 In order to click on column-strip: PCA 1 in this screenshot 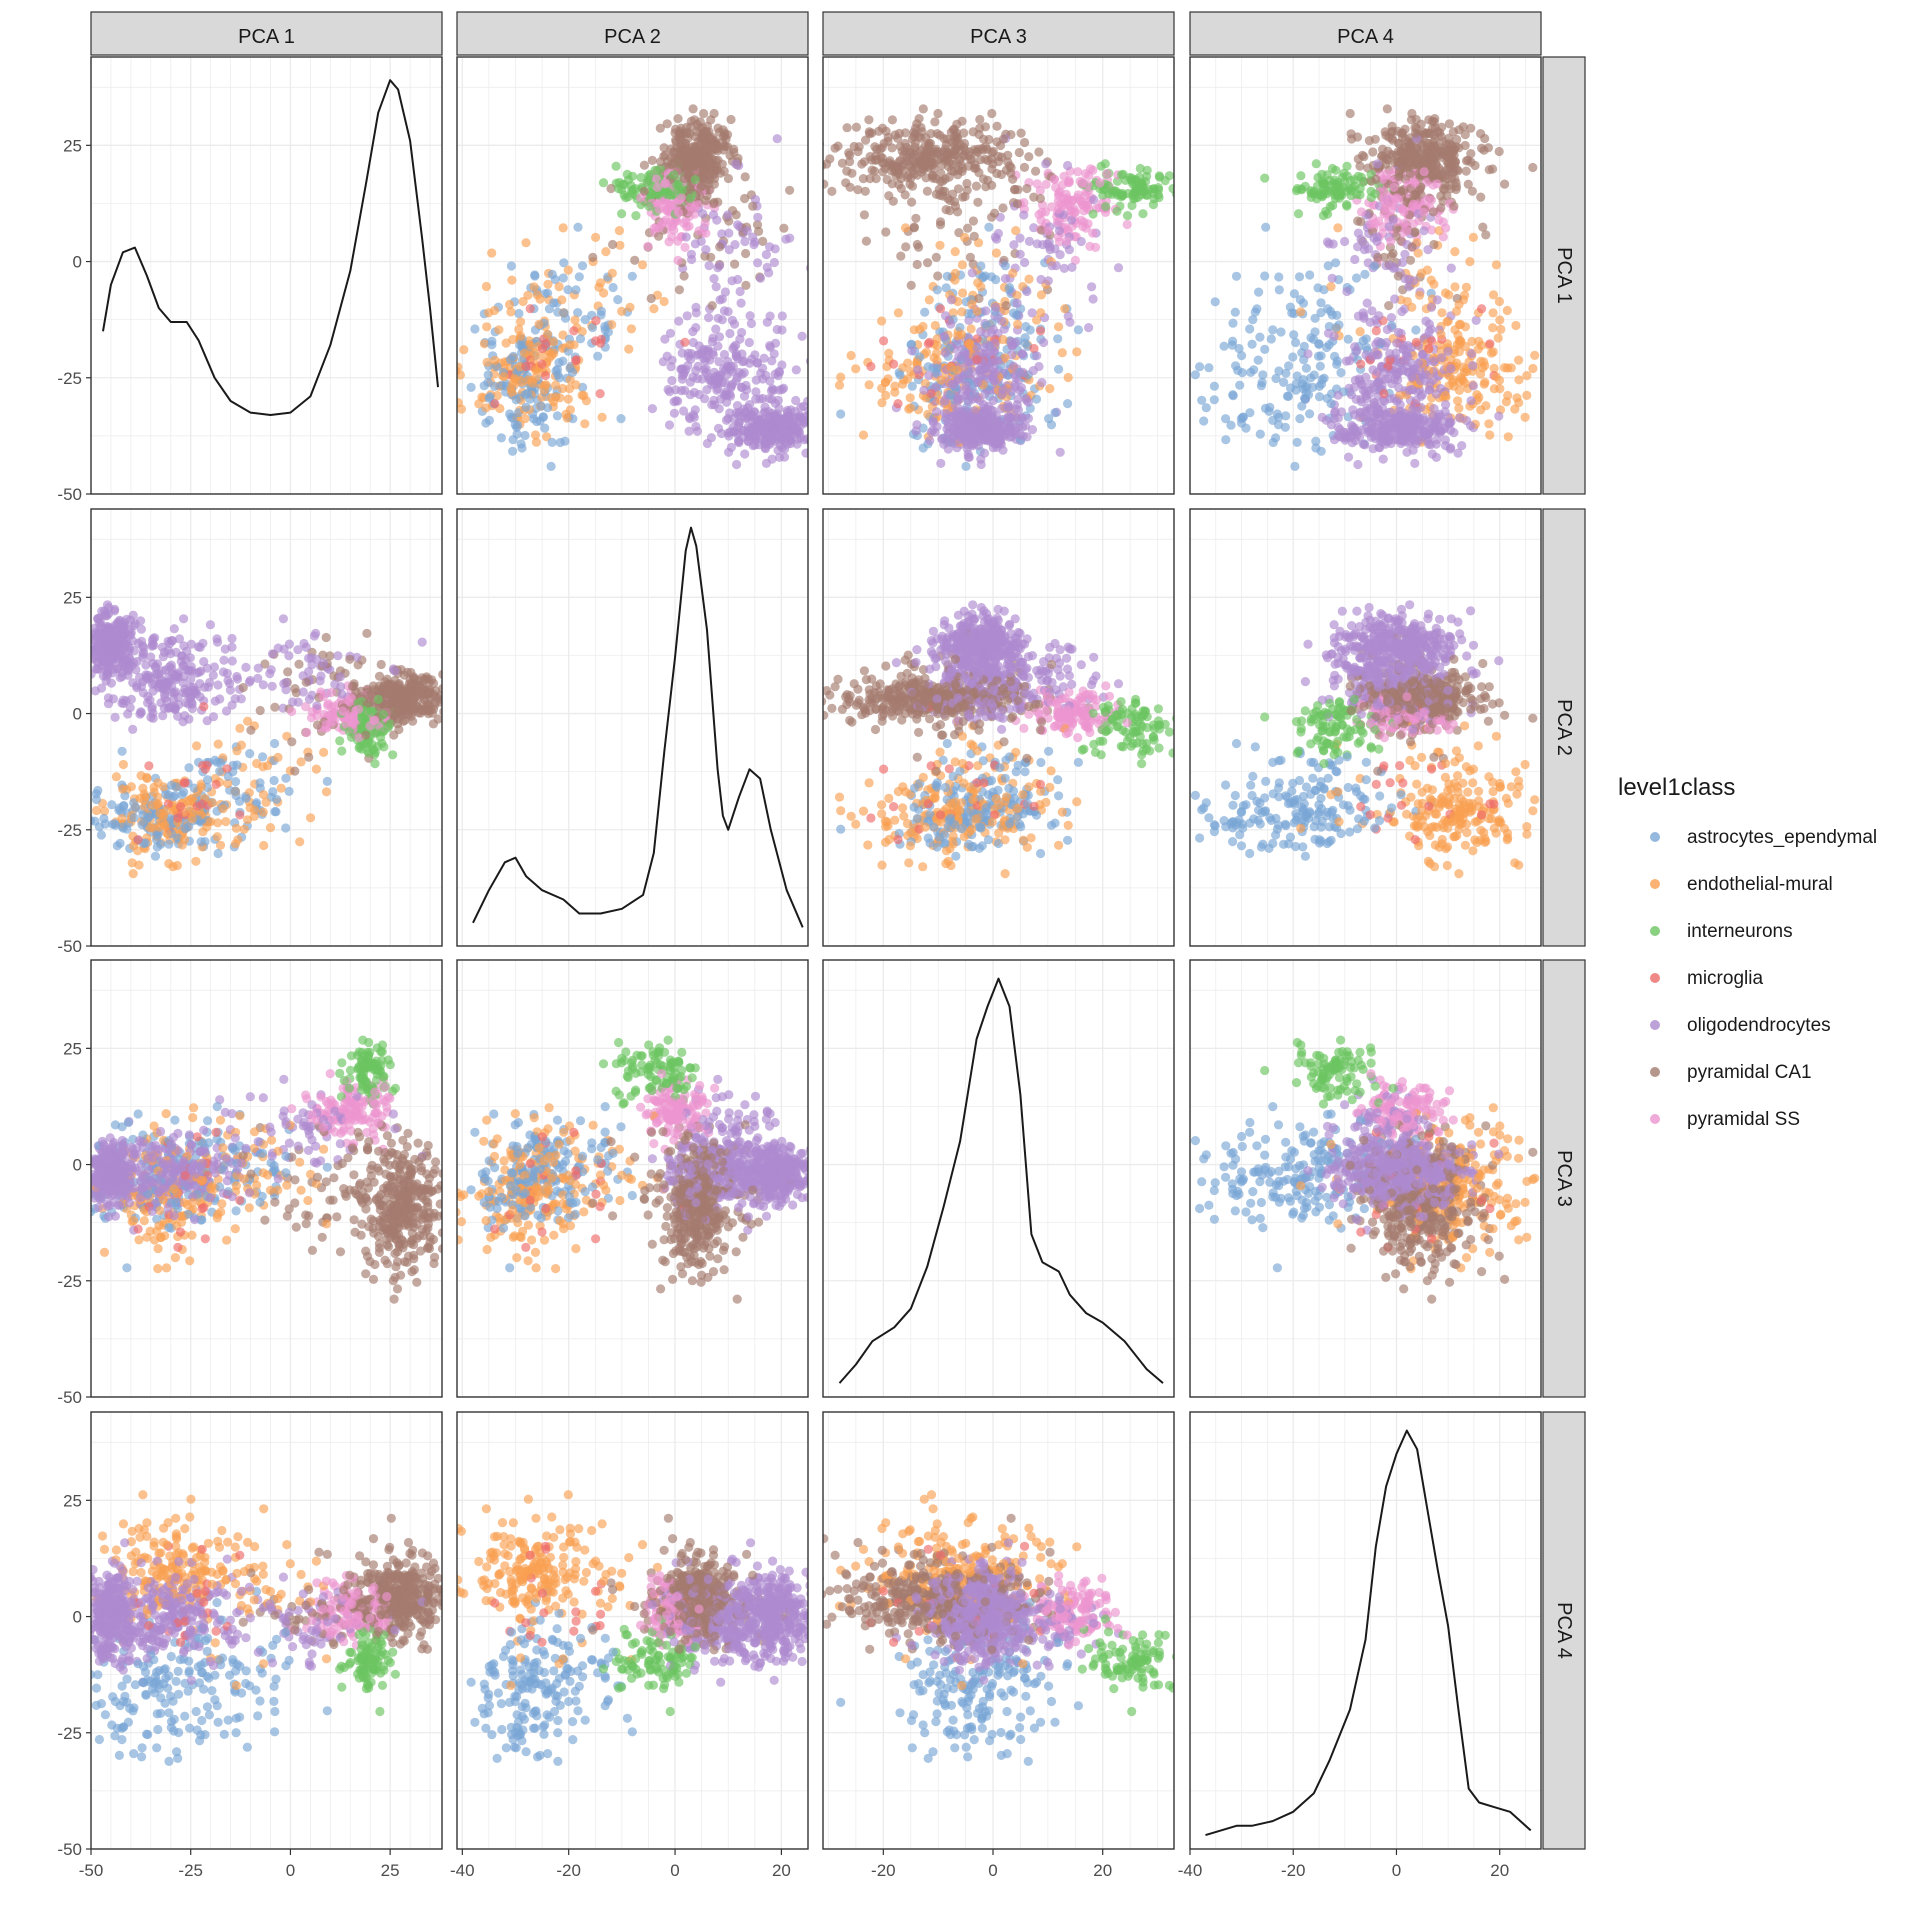, I will do `click(266, 33)`.